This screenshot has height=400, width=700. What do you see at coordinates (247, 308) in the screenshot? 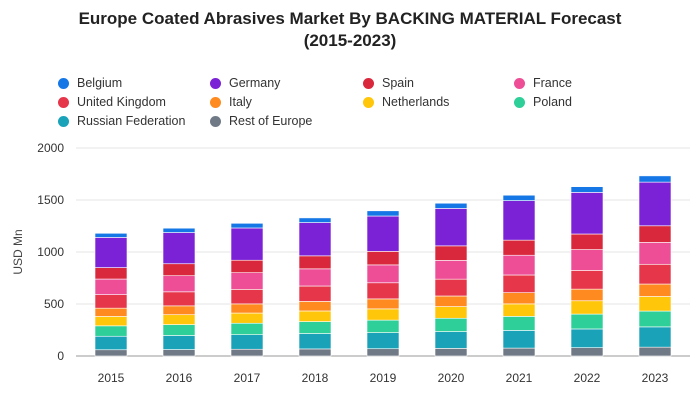
I see `bar-segment-italy-2017` at bounding box center [247, 308].